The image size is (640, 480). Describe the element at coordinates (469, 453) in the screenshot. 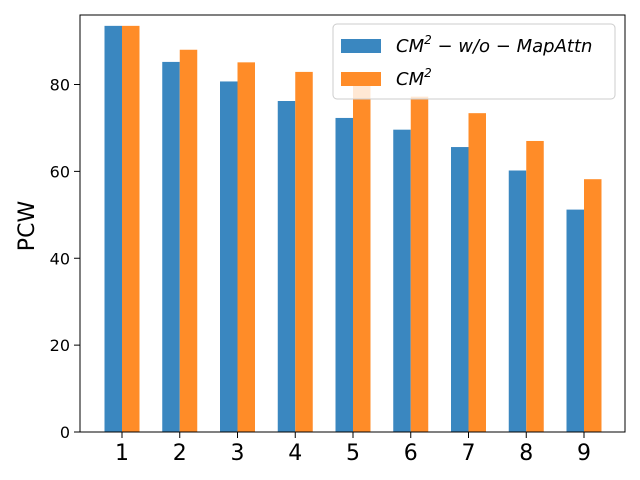

I see `x-tick-label: 7` at that location.